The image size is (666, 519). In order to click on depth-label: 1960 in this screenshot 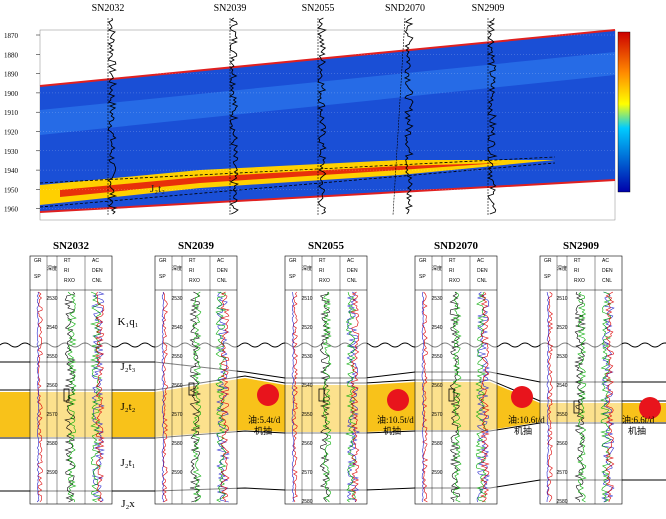, I will do `click(11, 210)`.